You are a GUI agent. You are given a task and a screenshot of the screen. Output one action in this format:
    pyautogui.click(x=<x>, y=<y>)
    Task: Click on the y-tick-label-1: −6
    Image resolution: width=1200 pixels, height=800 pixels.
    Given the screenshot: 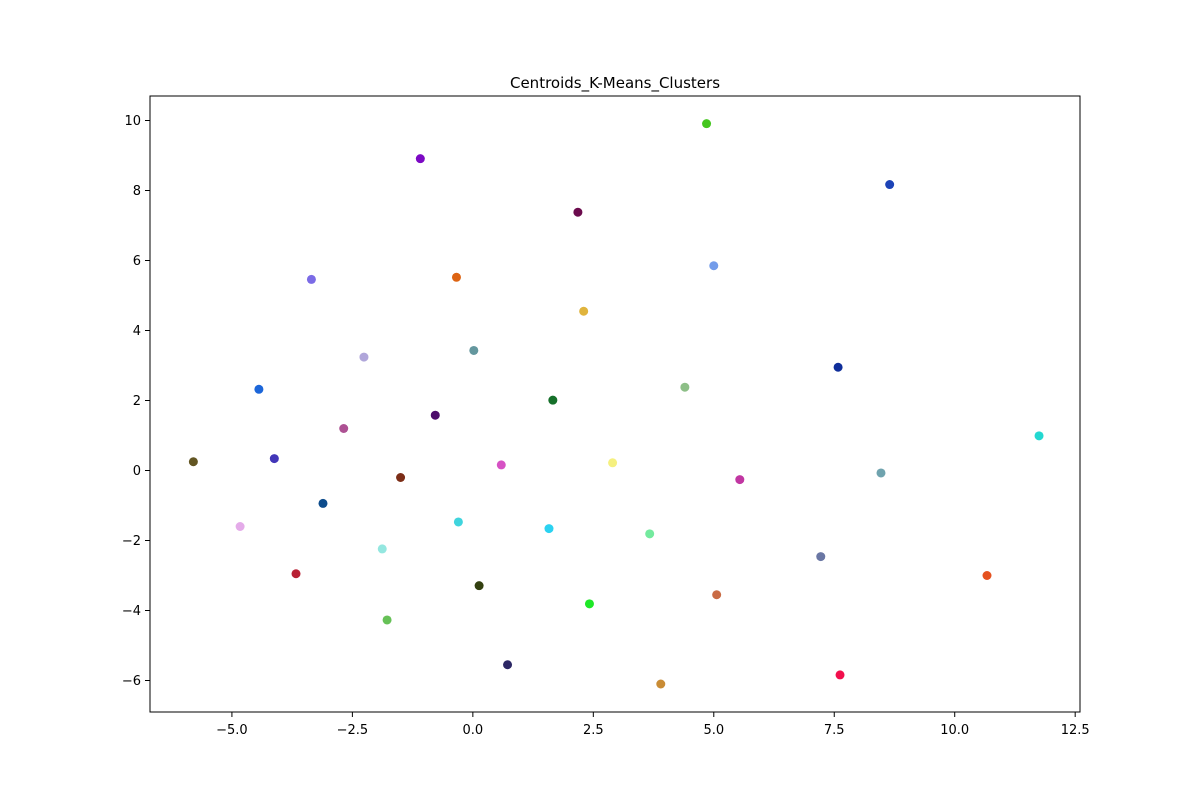 What is the action you would take?
    pyautogui.click(x=131, y=681)
    